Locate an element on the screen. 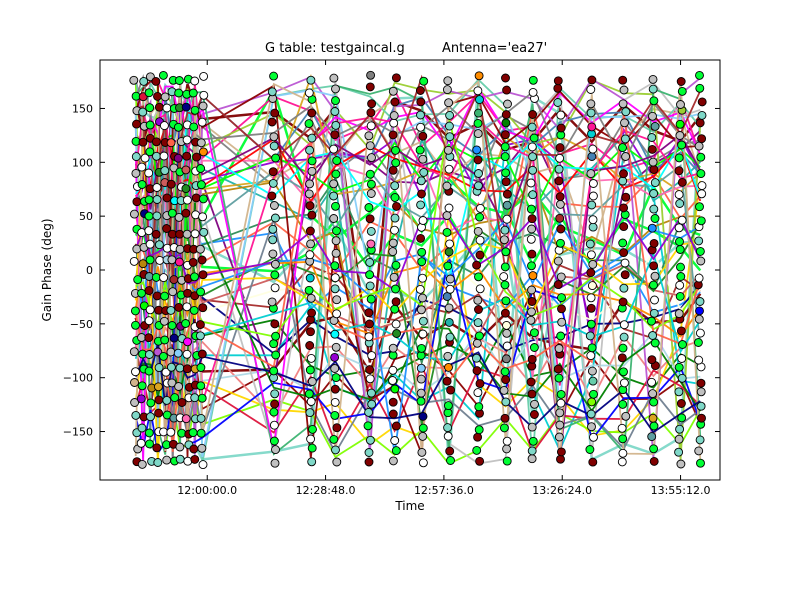 The image size is (800, 604). x-tick-label: 13:26:24.0 is located at coordinates (562, 490).